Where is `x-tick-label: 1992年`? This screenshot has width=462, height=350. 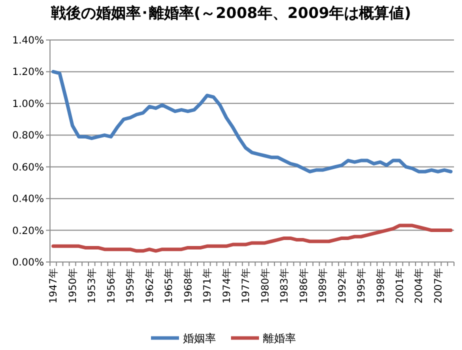 x-tick-label: 1992年 is located at coordinates (342, 286).